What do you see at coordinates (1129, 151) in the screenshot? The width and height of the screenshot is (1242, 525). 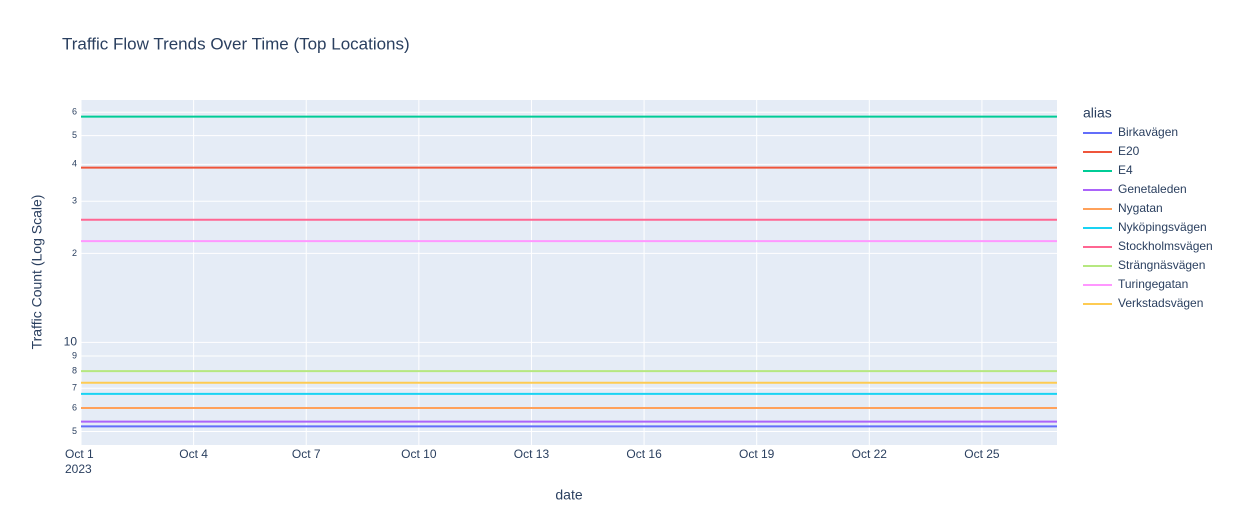 I see `legend-label: E20` at bounding box center [1129, 151].